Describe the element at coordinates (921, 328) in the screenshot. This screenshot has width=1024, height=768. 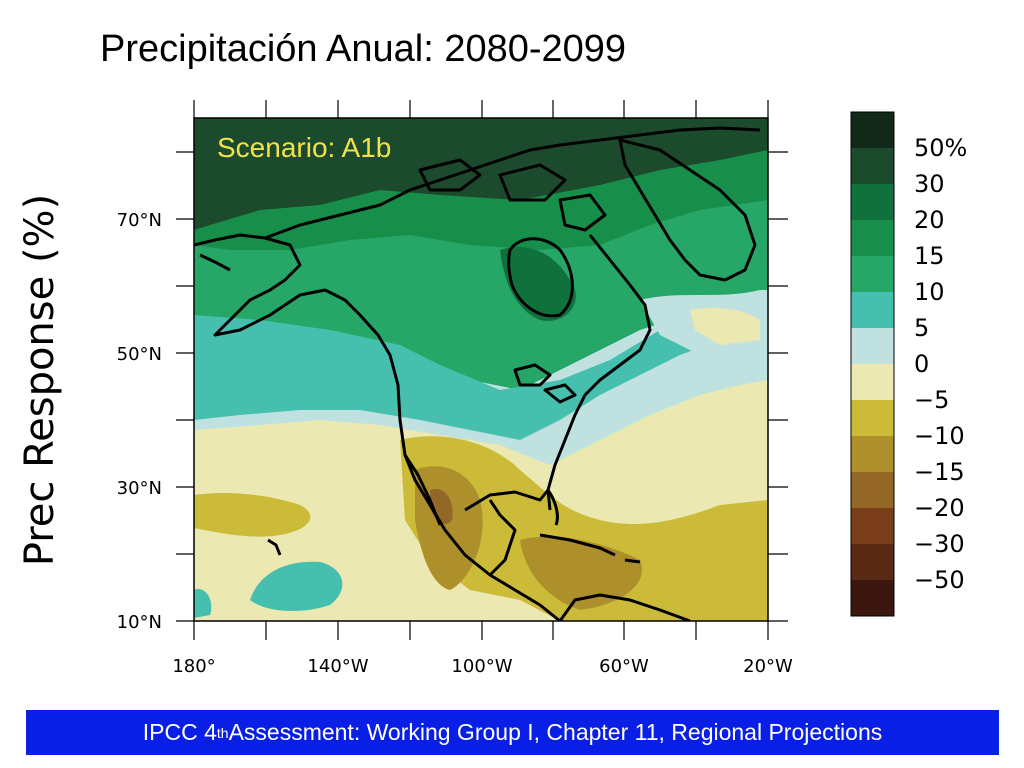
I see `colorbar-label: 5` at that location.